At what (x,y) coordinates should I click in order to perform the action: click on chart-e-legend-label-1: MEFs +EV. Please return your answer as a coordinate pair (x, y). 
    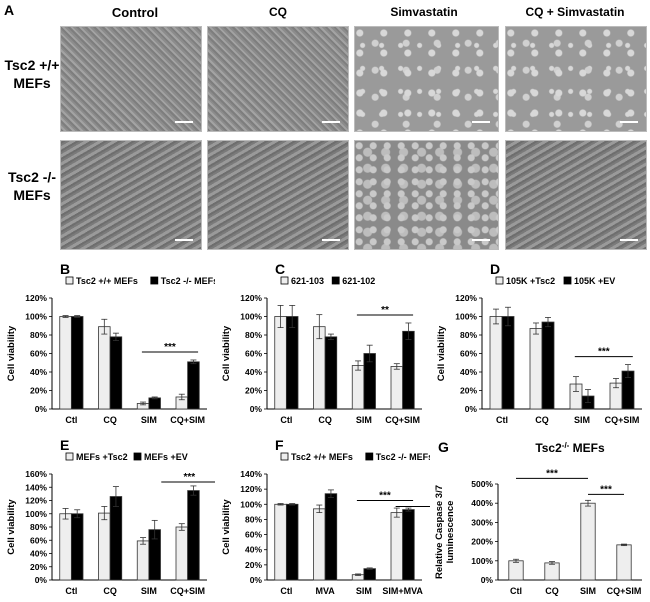
    Looking at the image, I should click on (166, 457).